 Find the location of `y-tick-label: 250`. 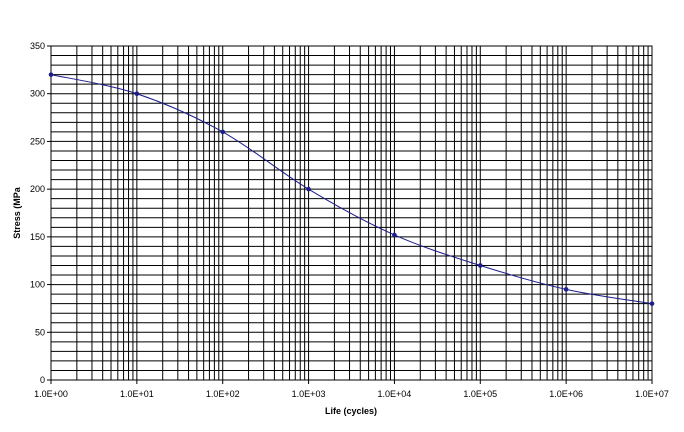

y-tick-label: 250 is located at coordinates (37, 141).